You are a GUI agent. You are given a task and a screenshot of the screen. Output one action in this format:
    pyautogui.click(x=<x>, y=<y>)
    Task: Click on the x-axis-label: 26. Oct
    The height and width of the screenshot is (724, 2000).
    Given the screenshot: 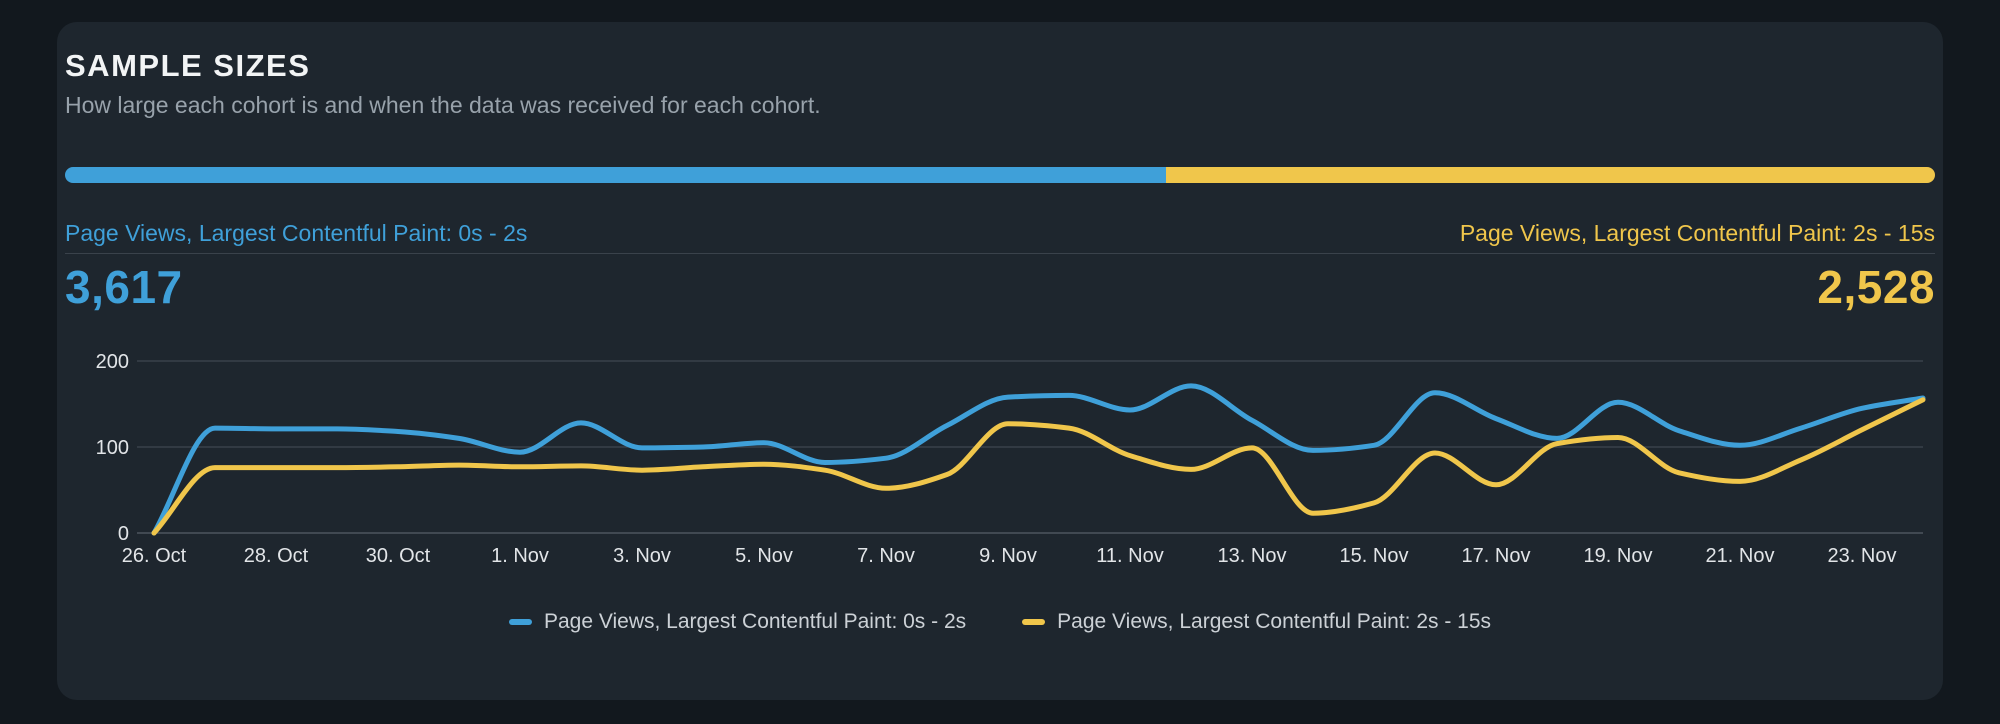 What is the action you would take?
    pyautogui.click(x=154, y=556)
    